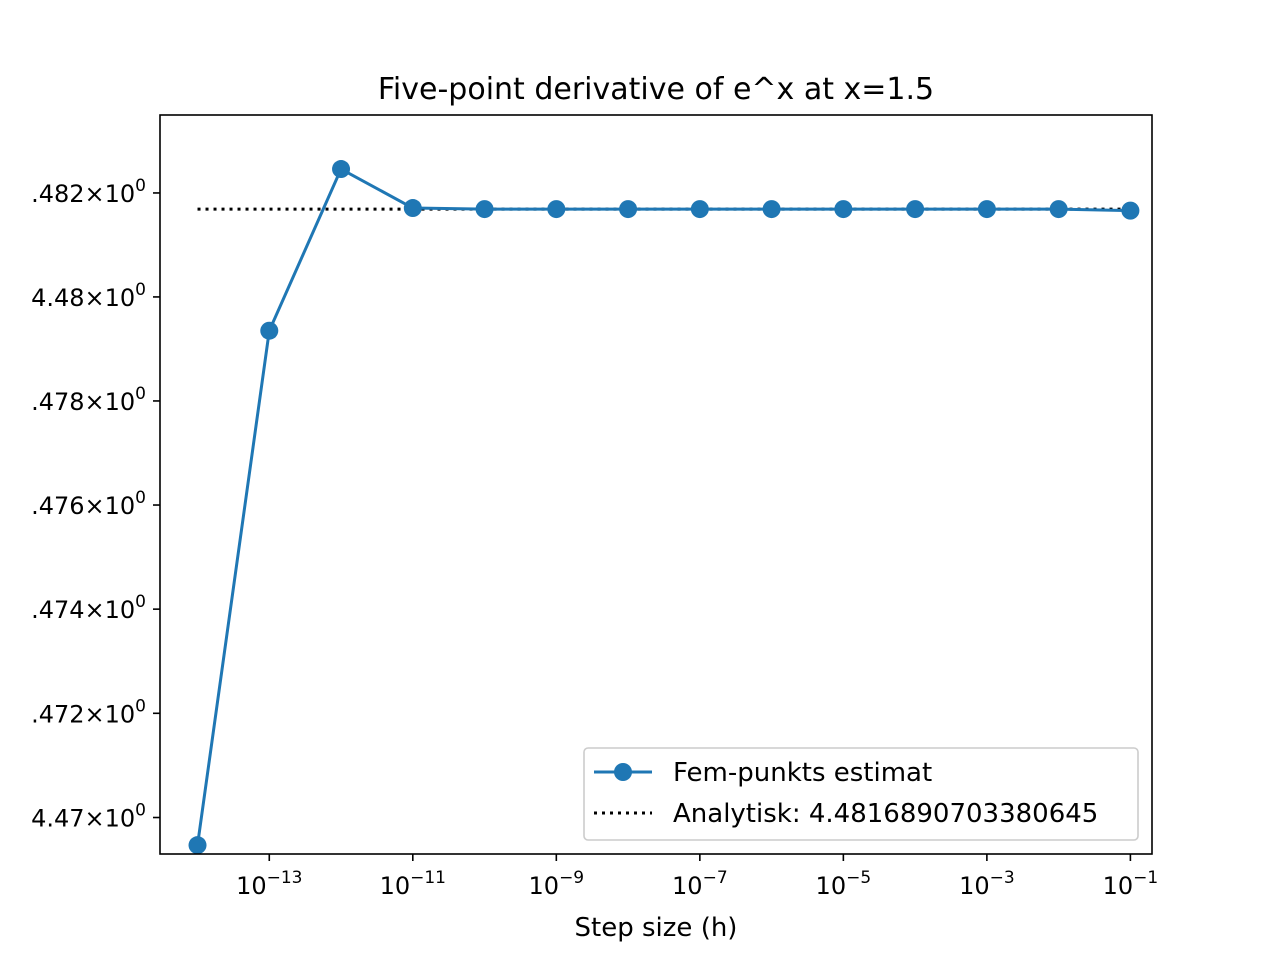  I want to click on legend-box, so click(861, 794).